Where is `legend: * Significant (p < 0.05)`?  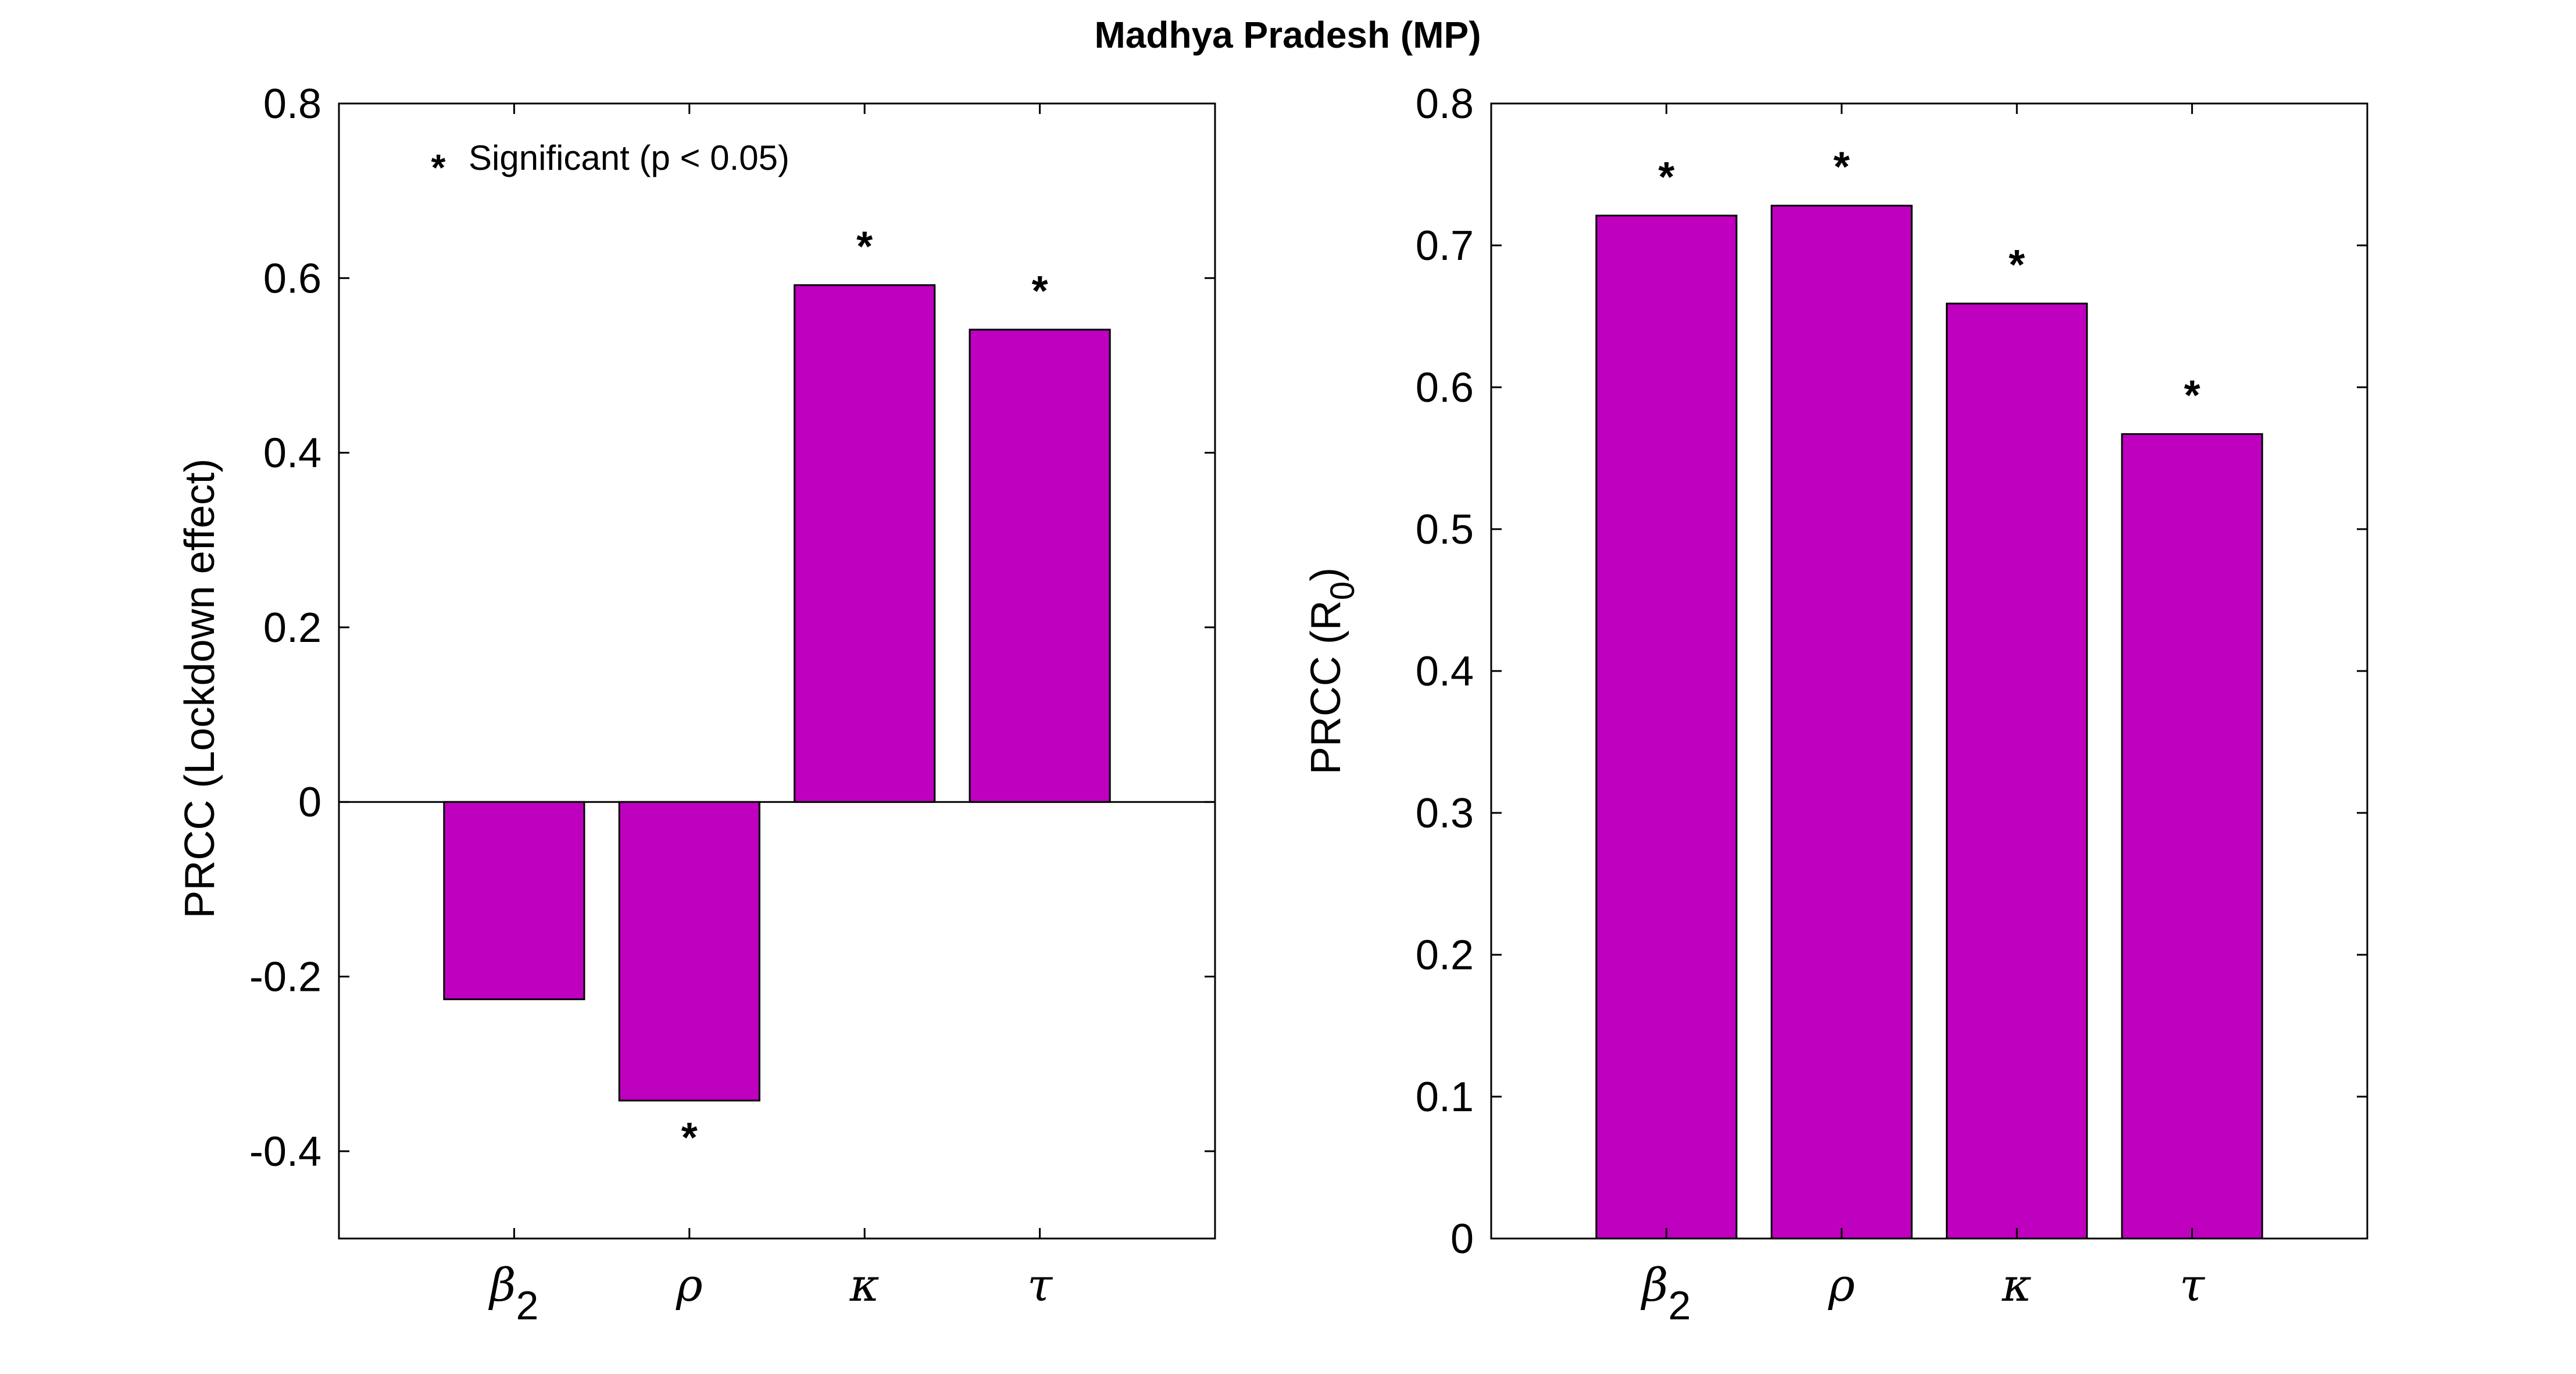 legend: * Significant (p < 0.05) is located at coordinates (610, 163).